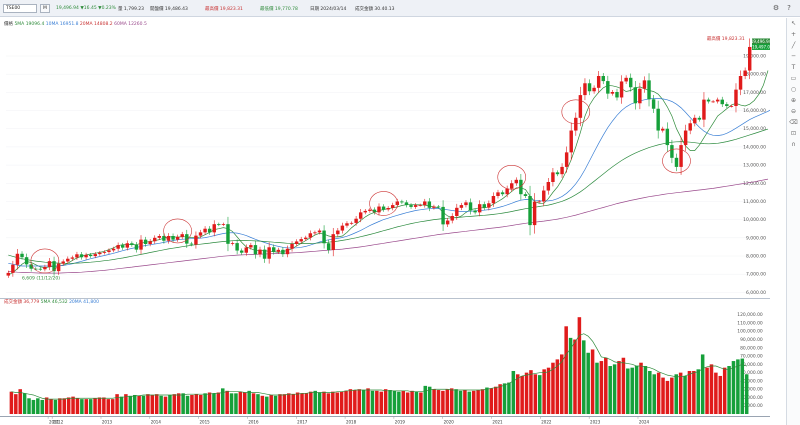 Image resolution: width=800 pixels, height=425 pixels. Describe the element at coordinates (29, 24) in the screenshot. I see `ma-legend-item-5: 5MA 19096.4` at that location.